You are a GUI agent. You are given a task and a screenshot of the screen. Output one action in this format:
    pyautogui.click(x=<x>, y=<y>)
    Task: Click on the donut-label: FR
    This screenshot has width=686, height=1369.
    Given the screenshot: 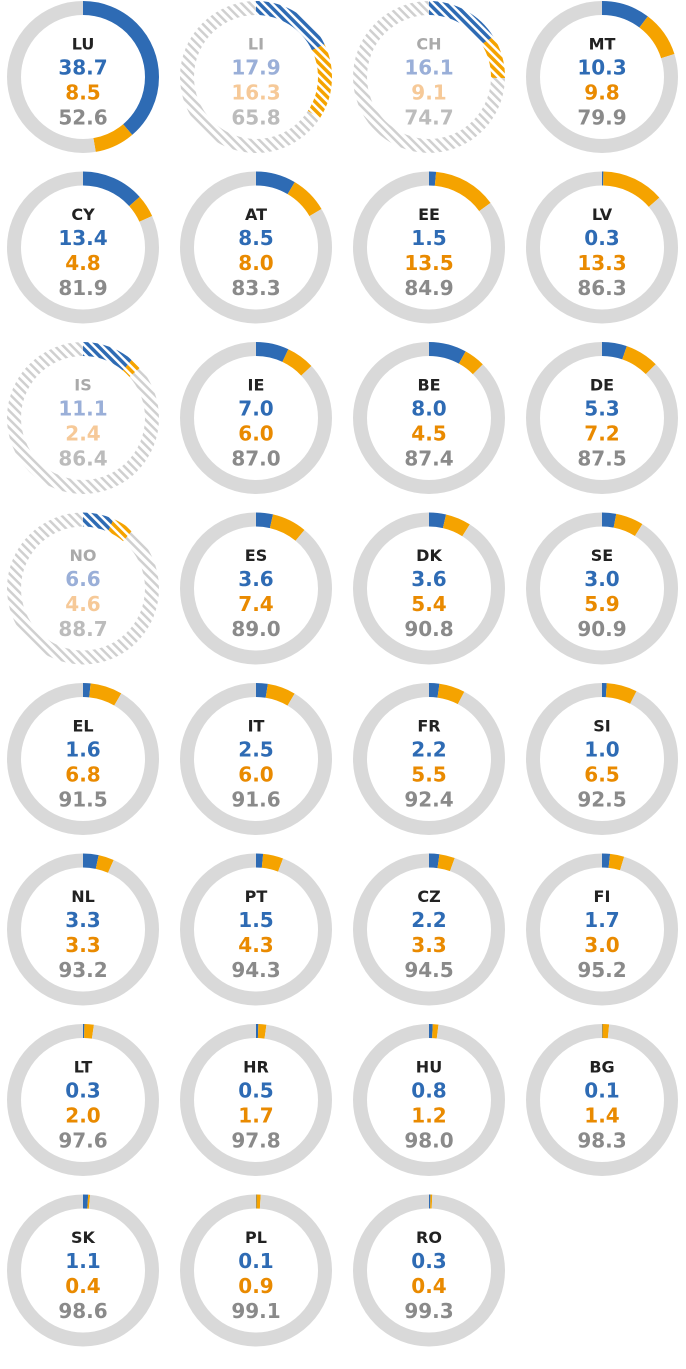 What is the action you would take?
    pyautogui.click(x=428, y=726)
    